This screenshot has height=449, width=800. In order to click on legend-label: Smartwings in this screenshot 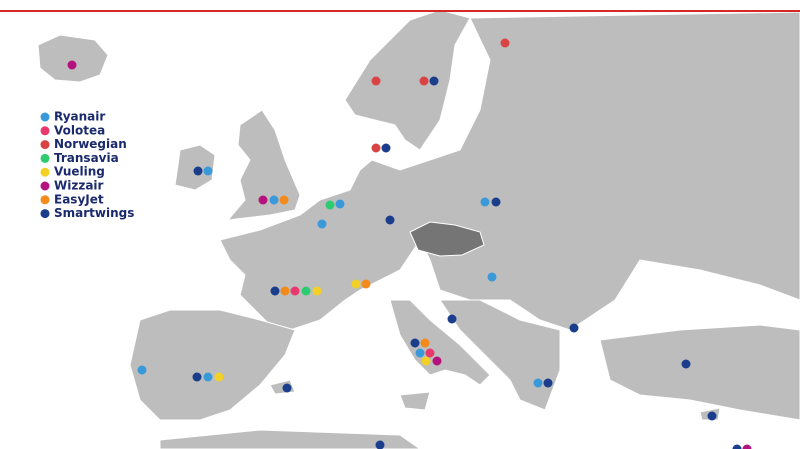, I will do `click(94, 213)`.